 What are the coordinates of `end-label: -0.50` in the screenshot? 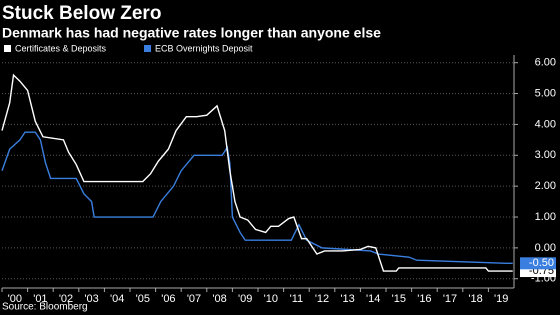 It's located at (541, 263).